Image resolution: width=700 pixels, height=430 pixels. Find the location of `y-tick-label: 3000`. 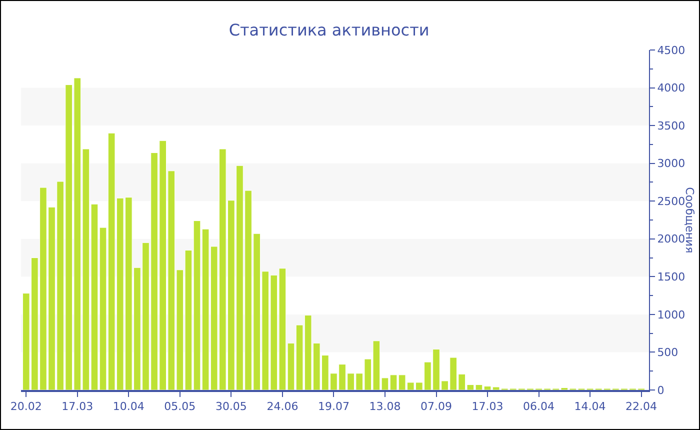

y-tick-label: 3000 is located at coordinates (671, 163).